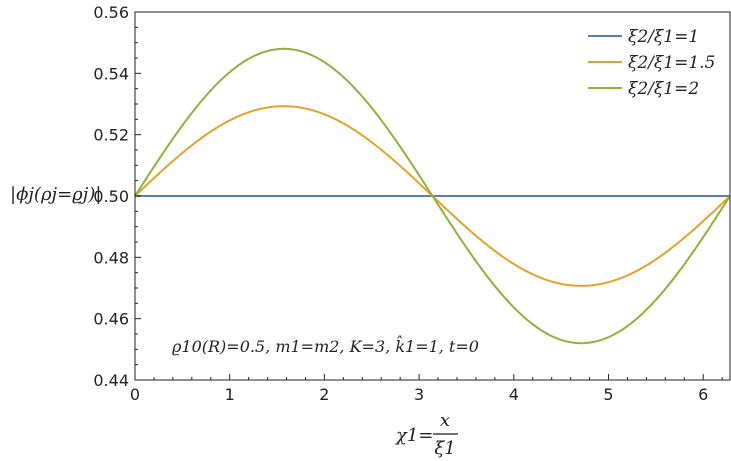 This screenshot has width=731, height=461. I want to click on x-axis-label-denominator: ξ1, so click(444, 448).